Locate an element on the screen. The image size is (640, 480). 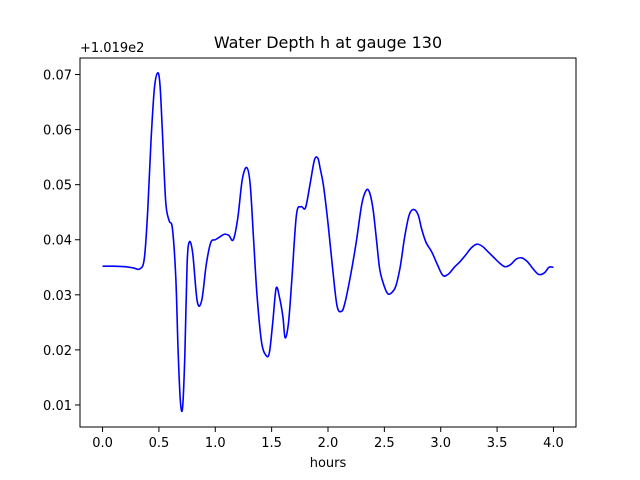
x-tick-label: 2.5 is located at coordinates (384, 443).